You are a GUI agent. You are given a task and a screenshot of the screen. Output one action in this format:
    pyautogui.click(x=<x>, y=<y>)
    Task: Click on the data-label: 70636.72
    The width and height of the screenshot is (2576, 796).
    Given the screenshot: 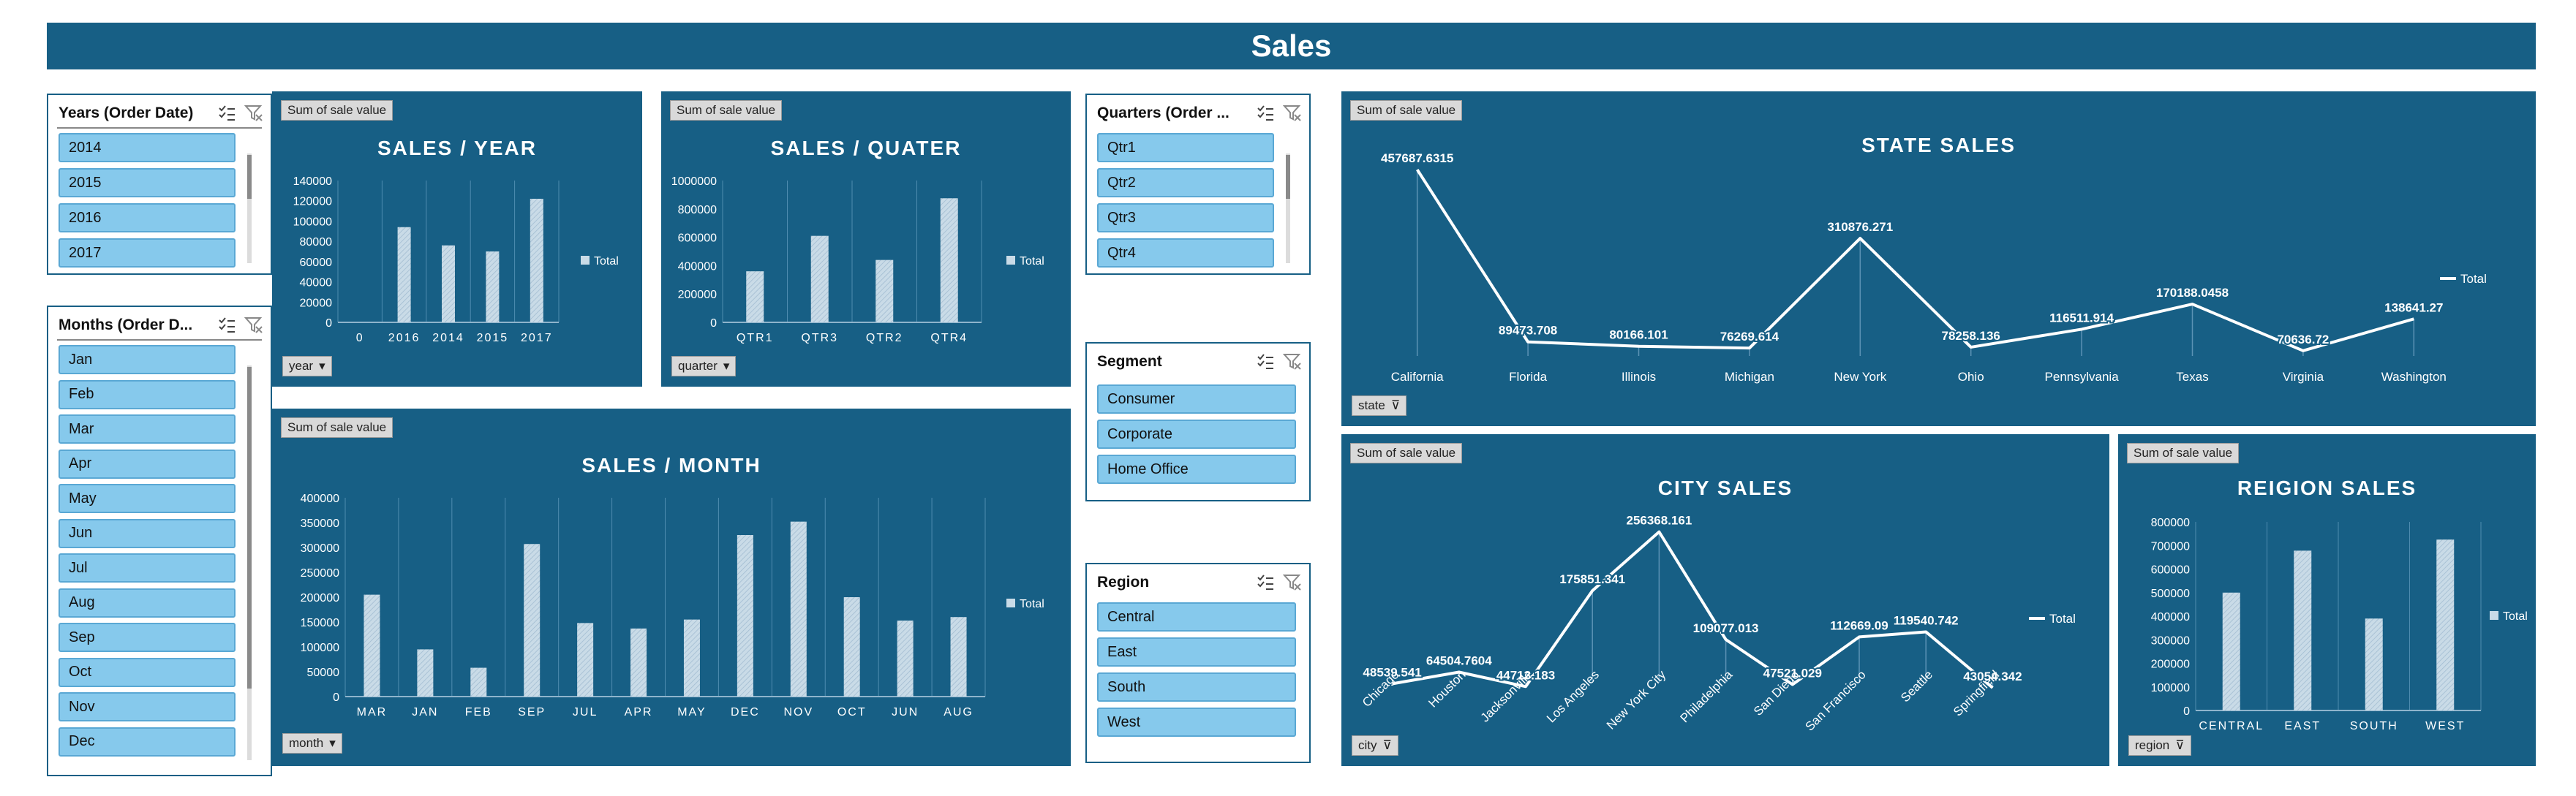 What is the action you would take?
    pyautogui.click(x=2303, y=339)
    